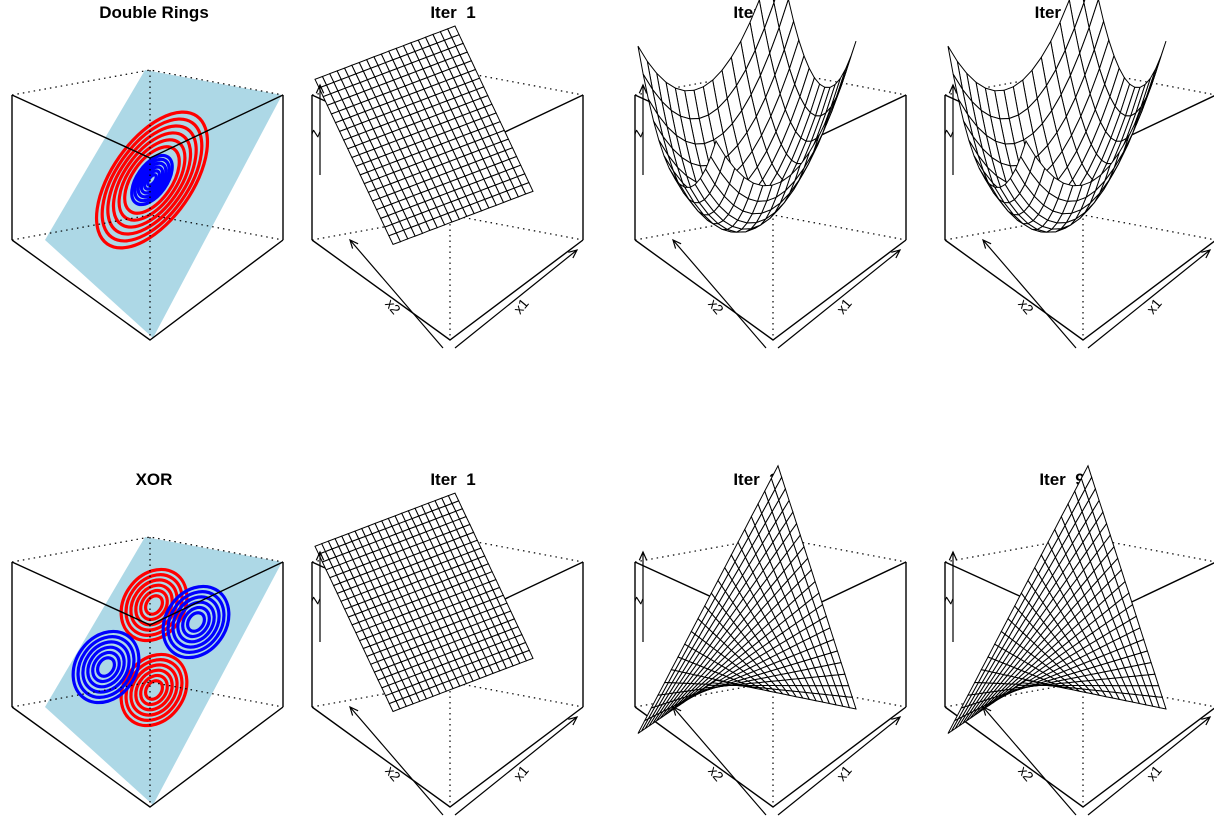 This screenshot has width=1214, height=819. I want to click on panel-title-double-rings: Double Rings, so click(154, 12).